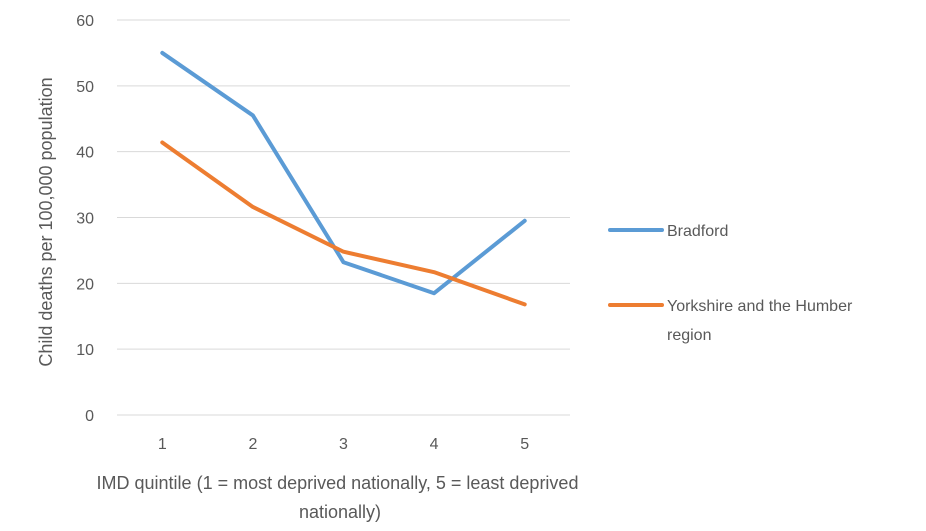  Describe the element at coordinates (89, 416) in the screenshot. I see `y-tick-label-0: 0` at that location.